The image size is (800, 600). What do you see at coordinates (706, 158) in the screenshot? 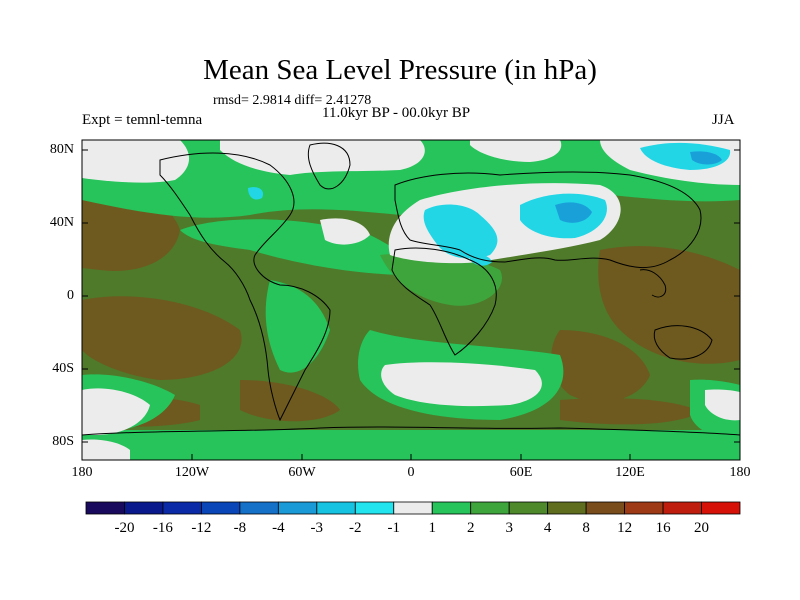
I see `field-blue-ne` at bounding box center [706, 158].